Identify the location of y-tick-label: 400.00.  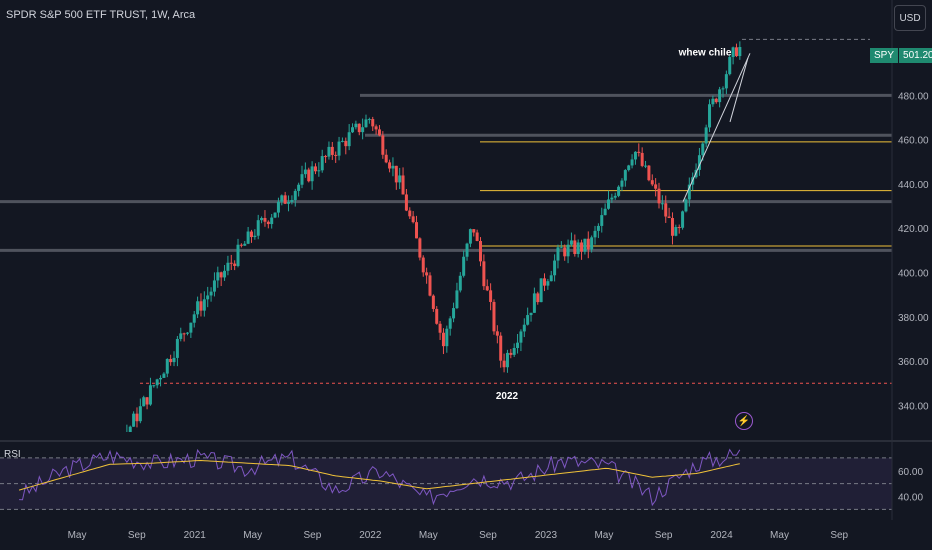
(913, 274).